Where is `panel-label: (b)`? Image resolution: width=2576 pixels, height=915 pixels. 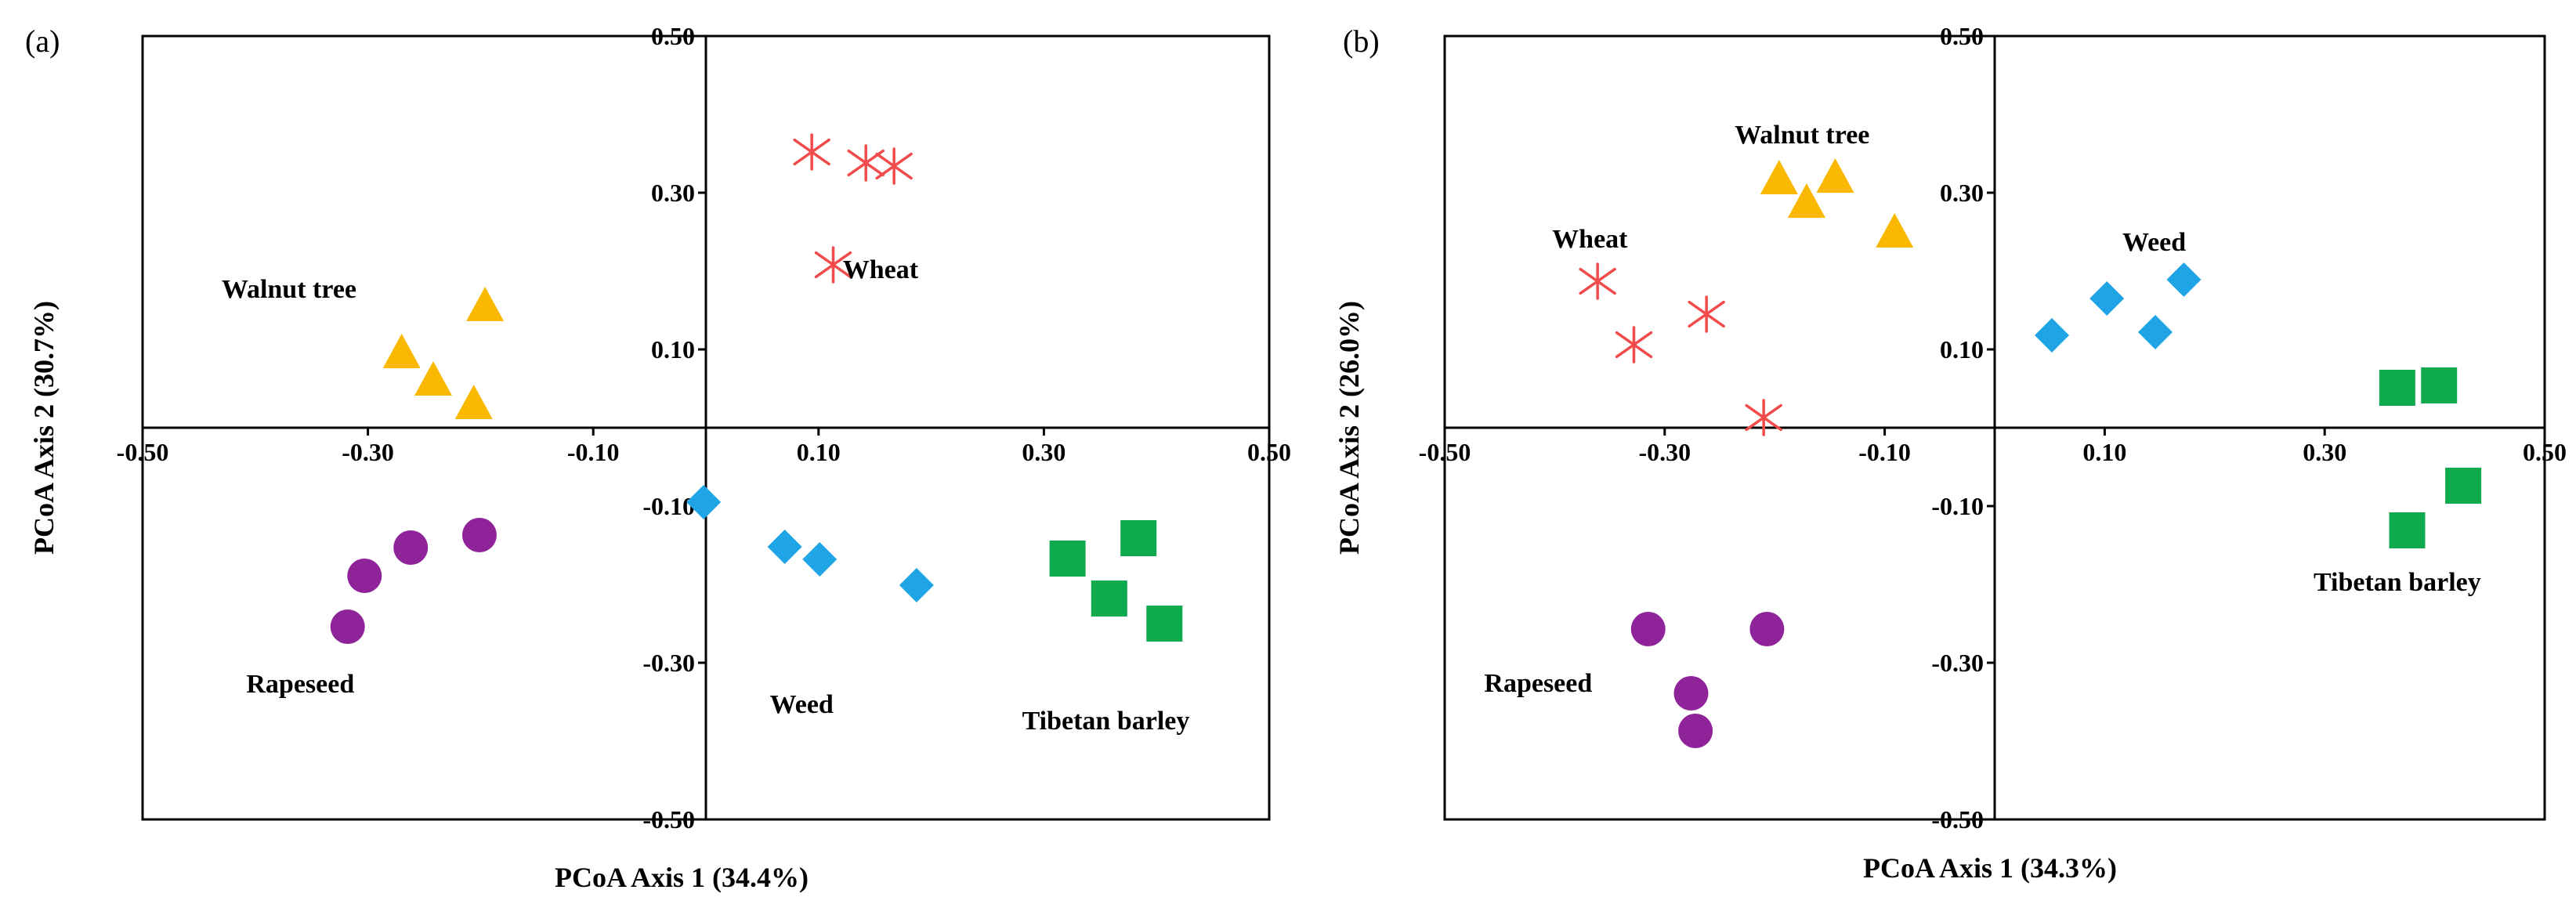 panel-label: (b) is located at coordinates (1362, 42).